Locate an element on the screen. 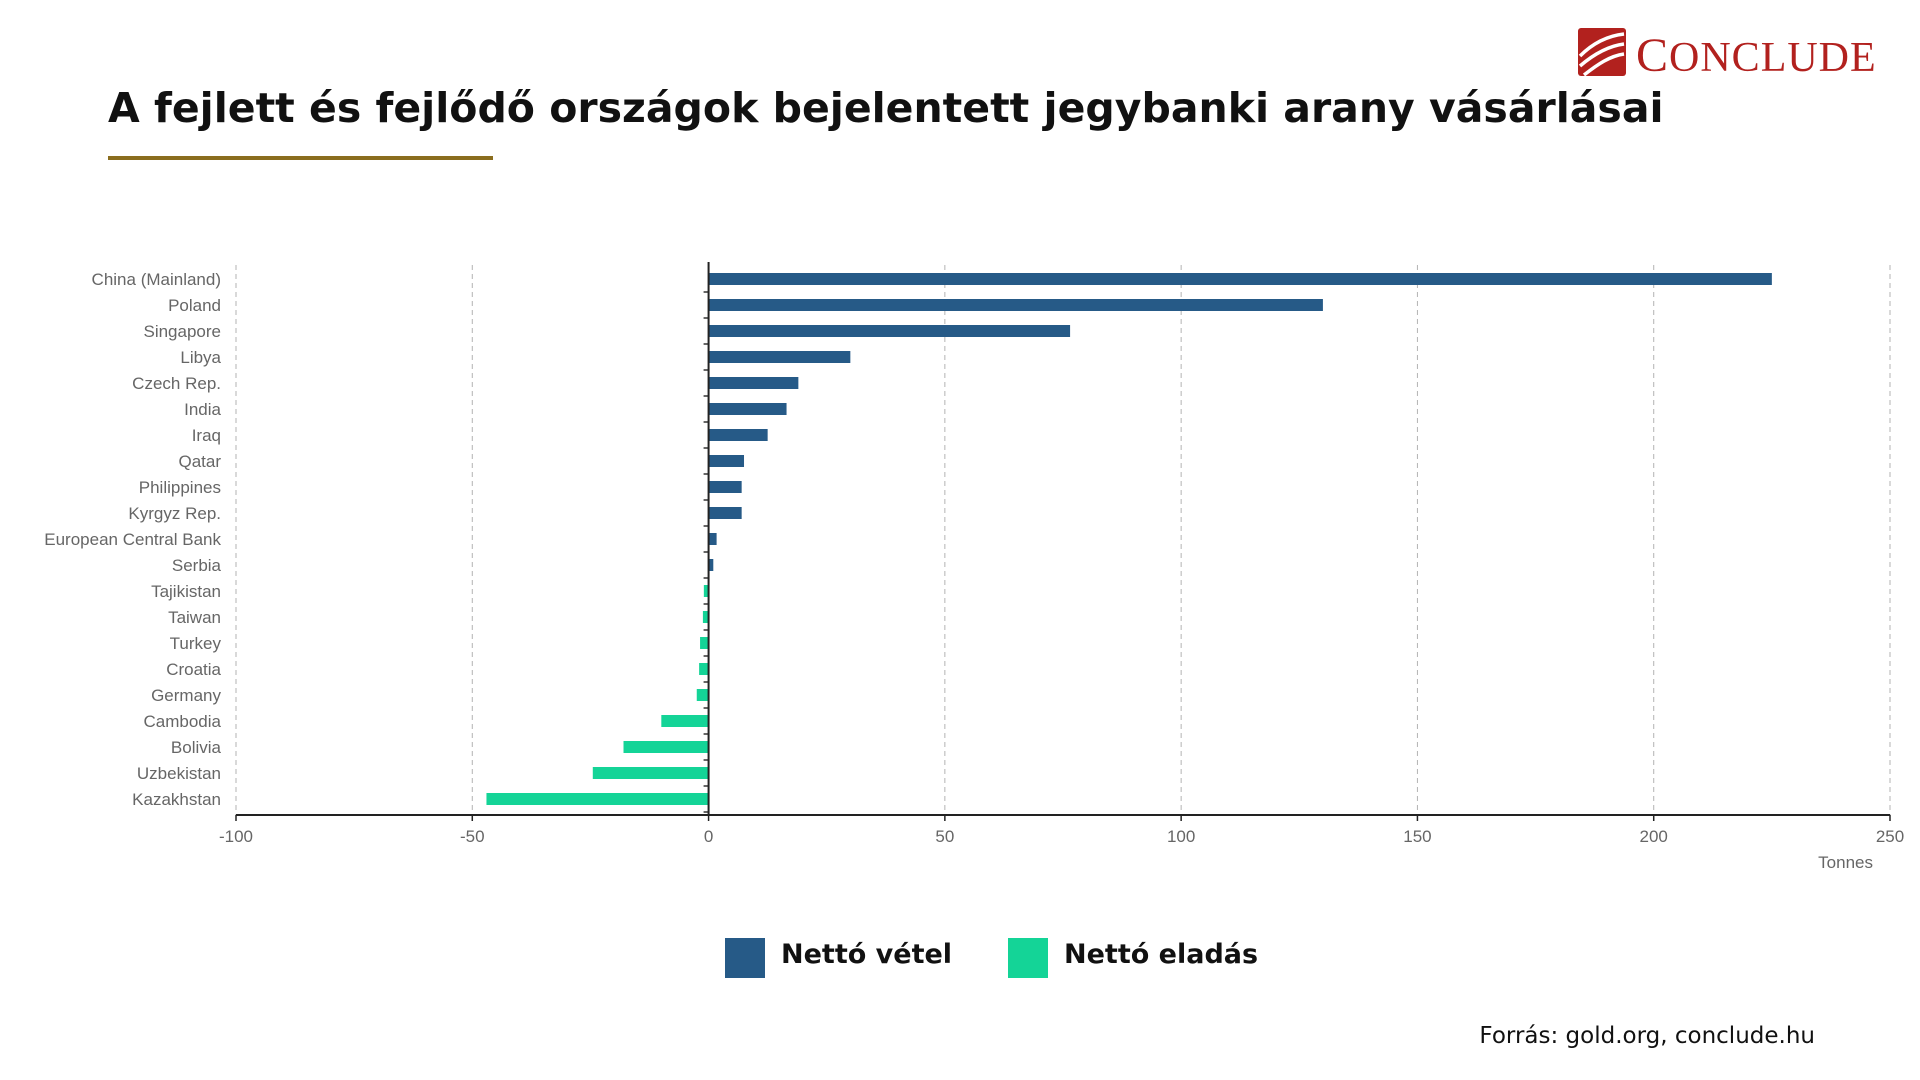 The image size is (1920, 1080). x-tick-label: -100 is located at coordinates (236, 836).